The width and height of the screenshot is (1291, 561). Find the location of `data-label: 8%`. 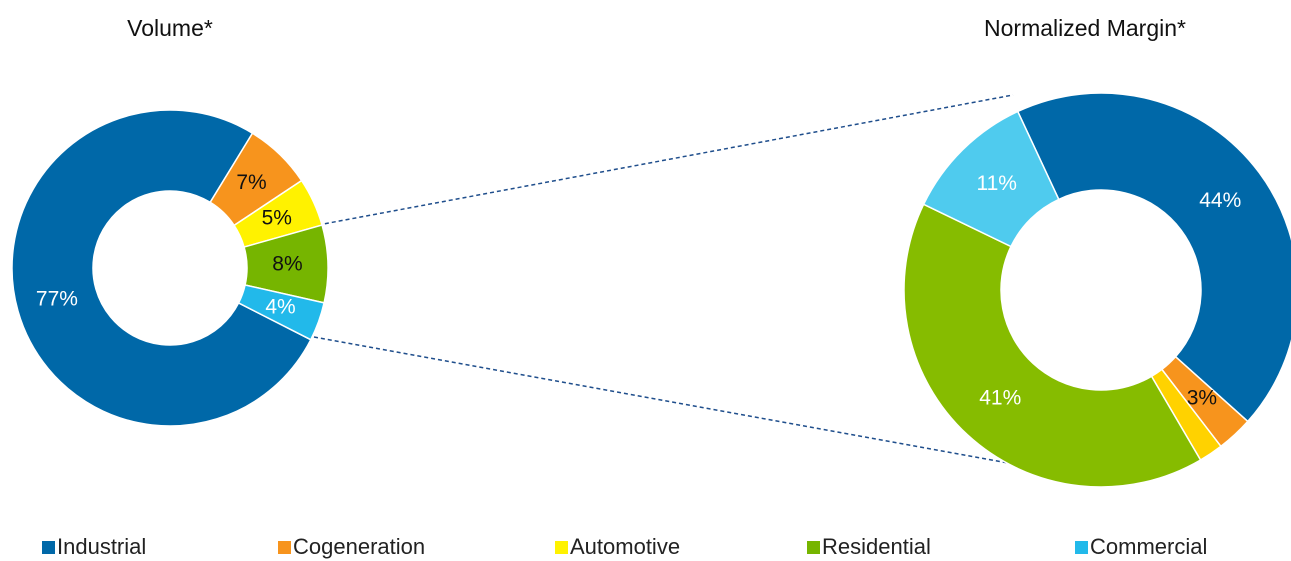

data-label: 8% is located at coordinates (287, 263).